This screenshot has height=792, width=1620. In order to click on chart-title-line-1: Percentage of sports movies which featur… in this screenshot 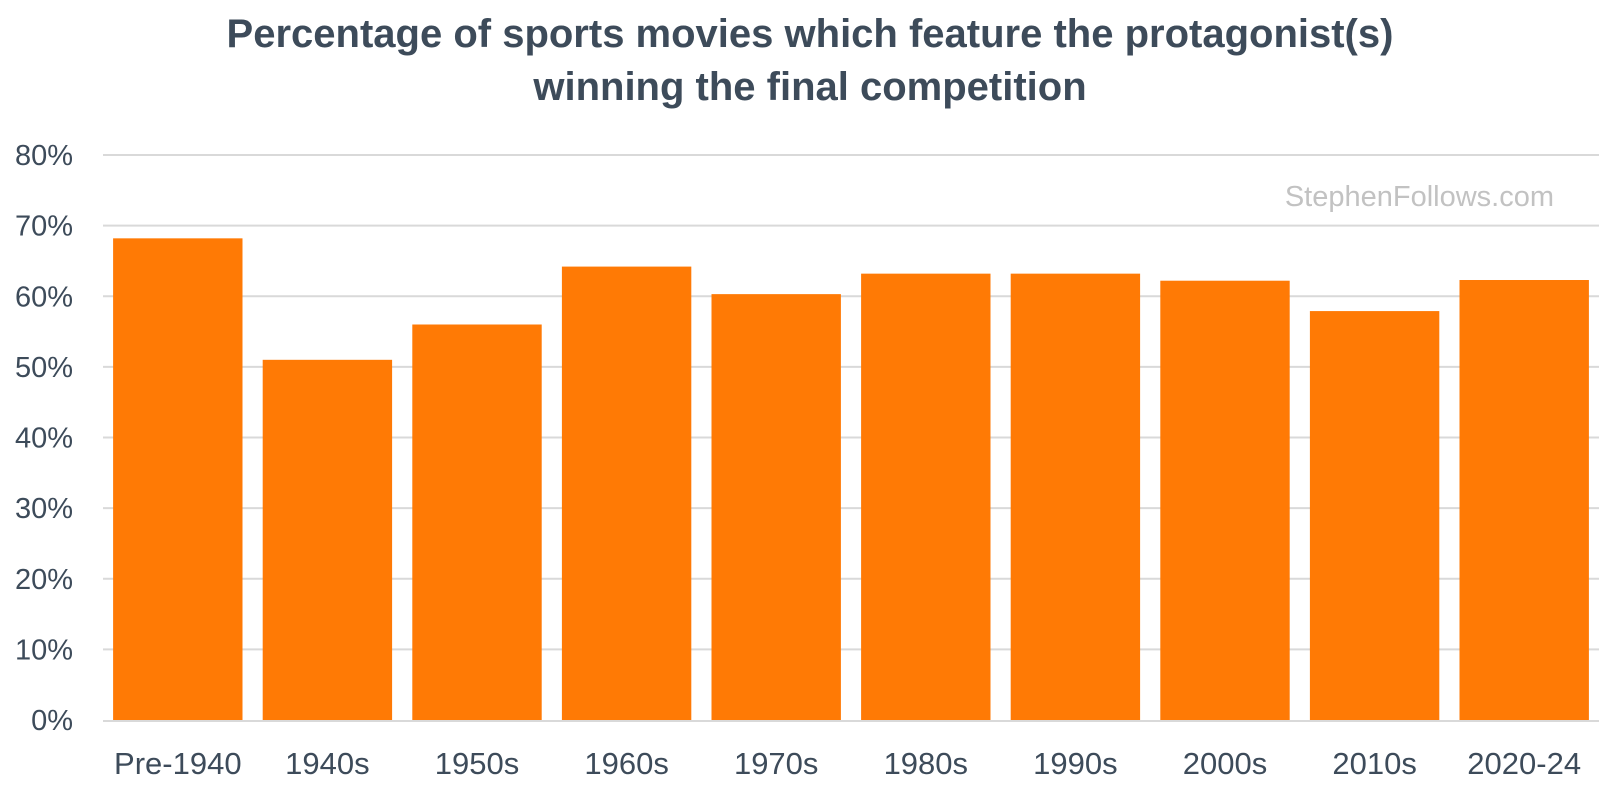, I will do `click(810, 34)`.